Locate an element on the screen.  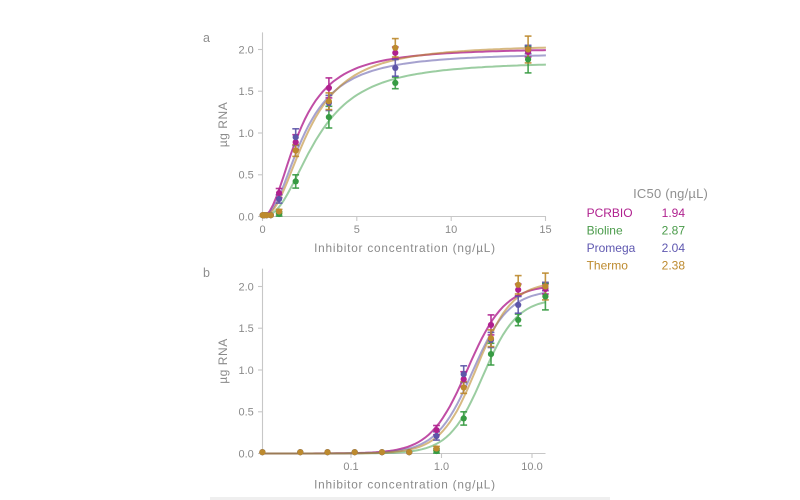
svg-text: 15 is located at coordinates (545, 230).